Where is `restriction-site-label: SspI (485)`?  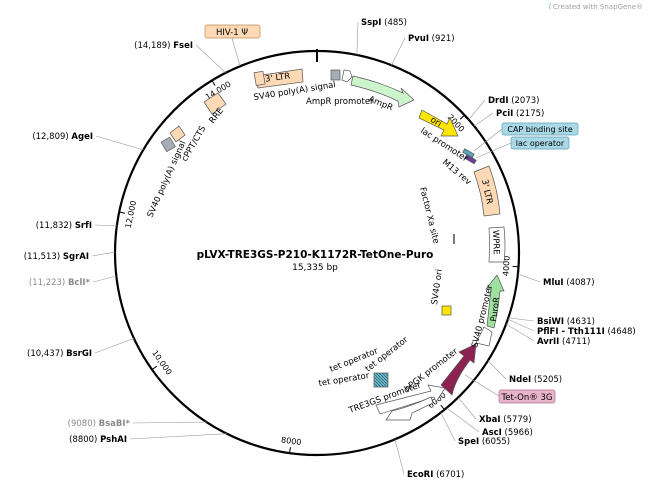
restriction-site-label: SspI (485) is located at coordinates (384, 23).